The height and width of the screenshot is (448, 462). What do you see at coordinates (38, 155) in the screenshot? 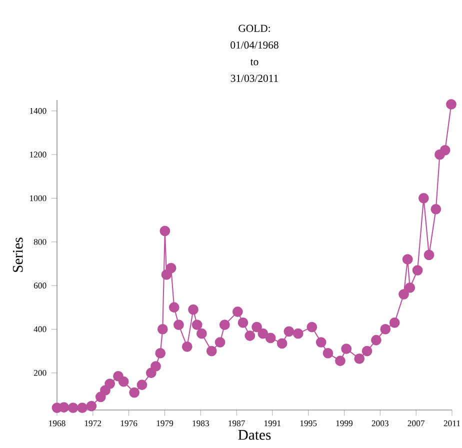
I see `y-tick-label: 1200` at bounding box center [38, 155].